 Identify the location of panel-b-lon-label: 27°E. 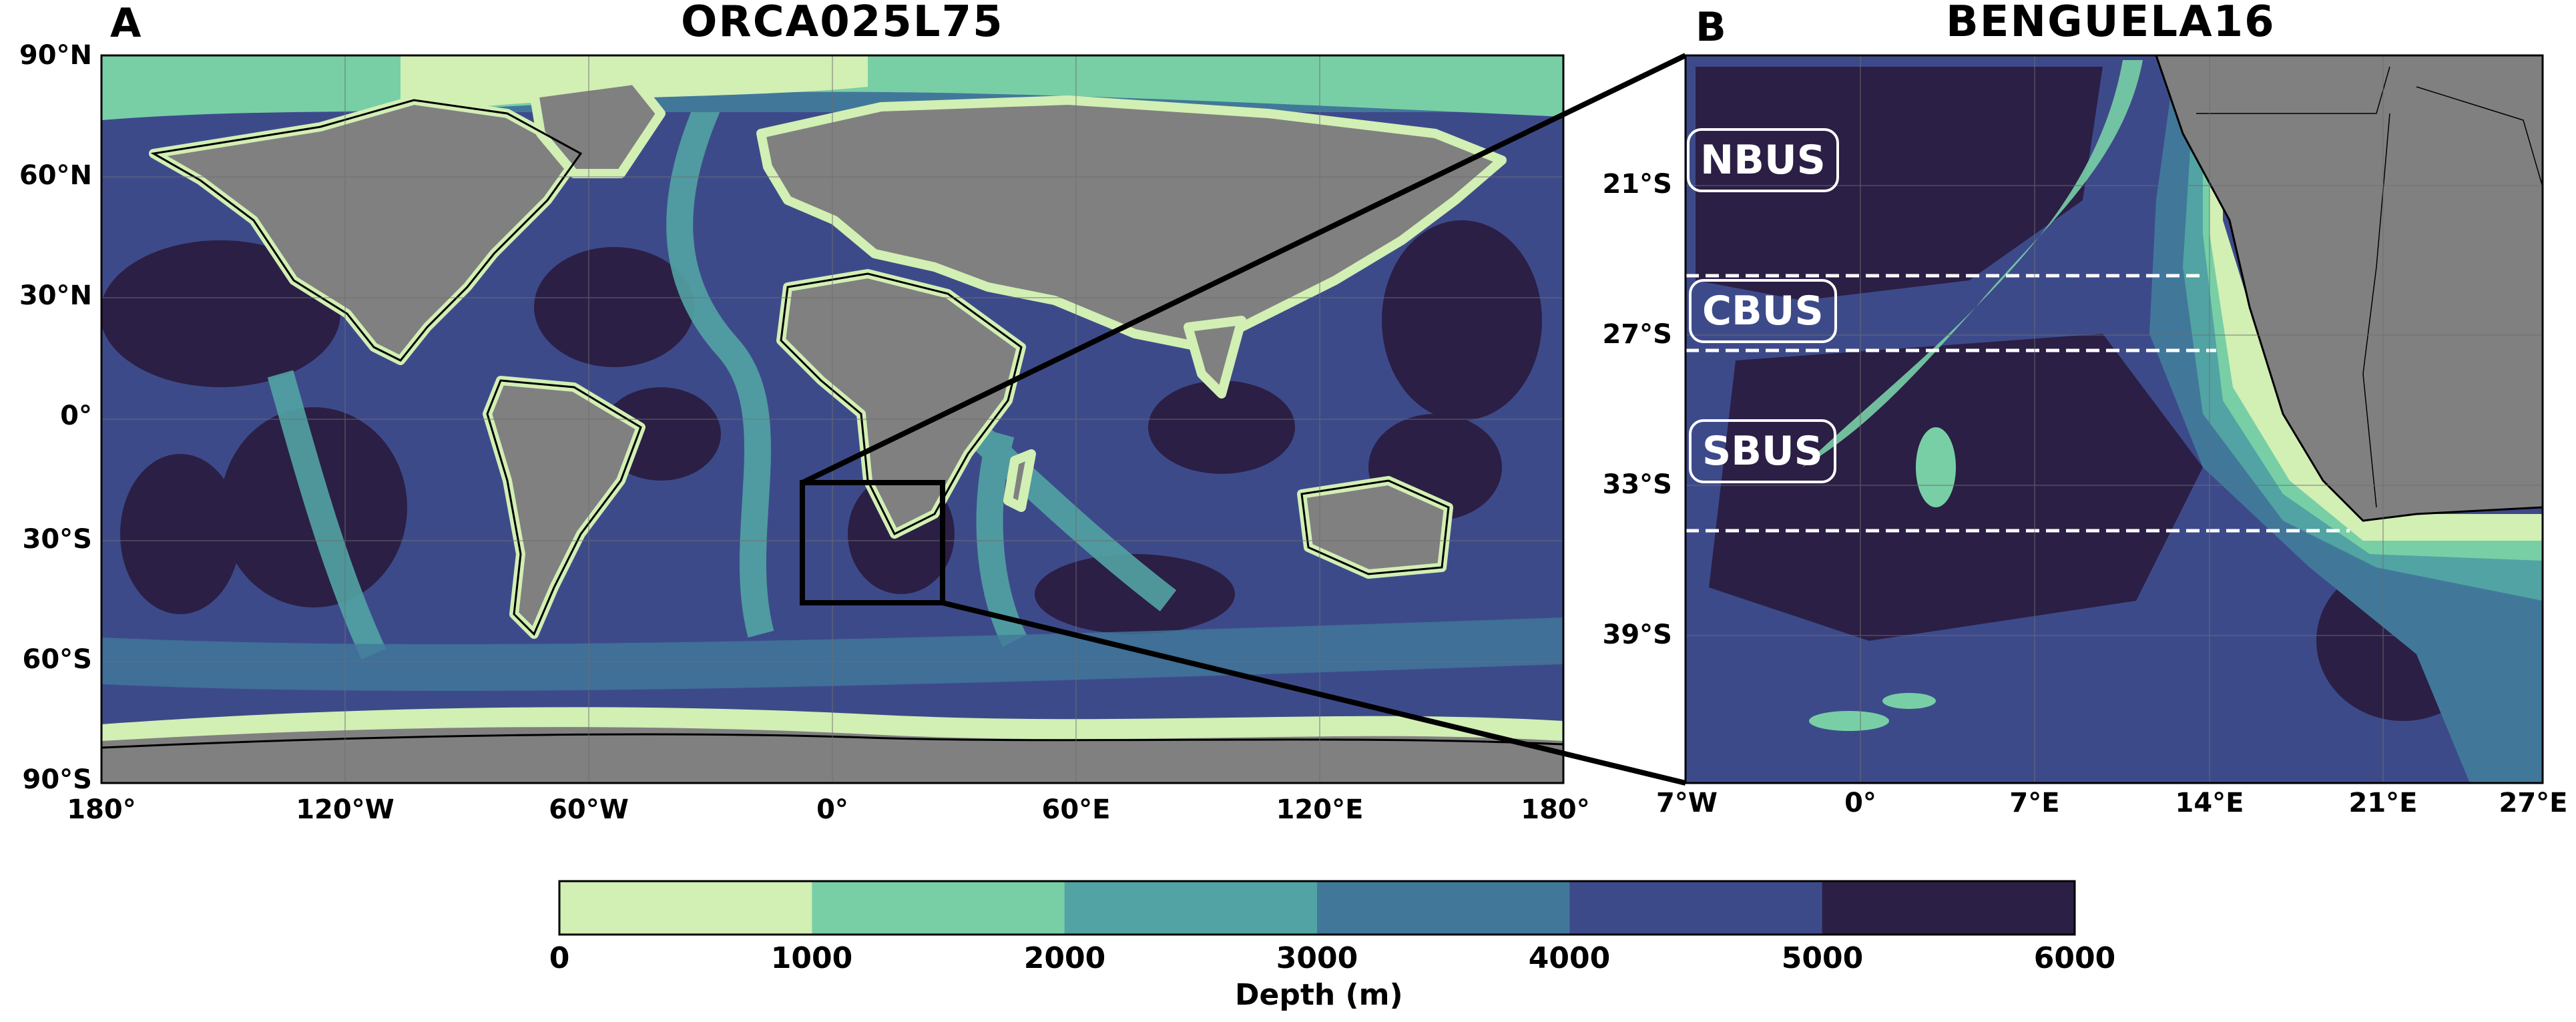
(2533, 803).